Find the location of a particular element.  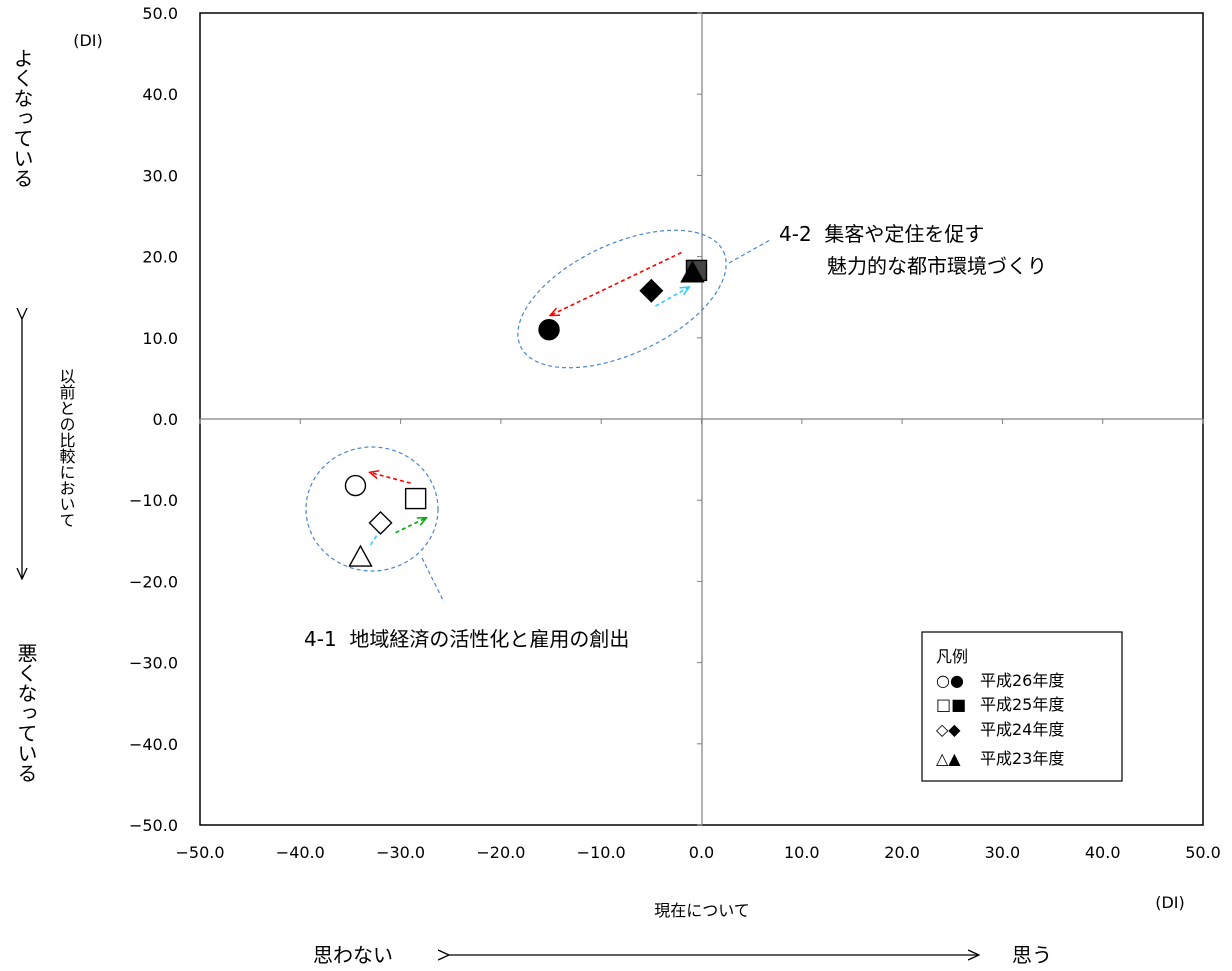

group-4-2-ellipse is located at coordinates (622, 299).